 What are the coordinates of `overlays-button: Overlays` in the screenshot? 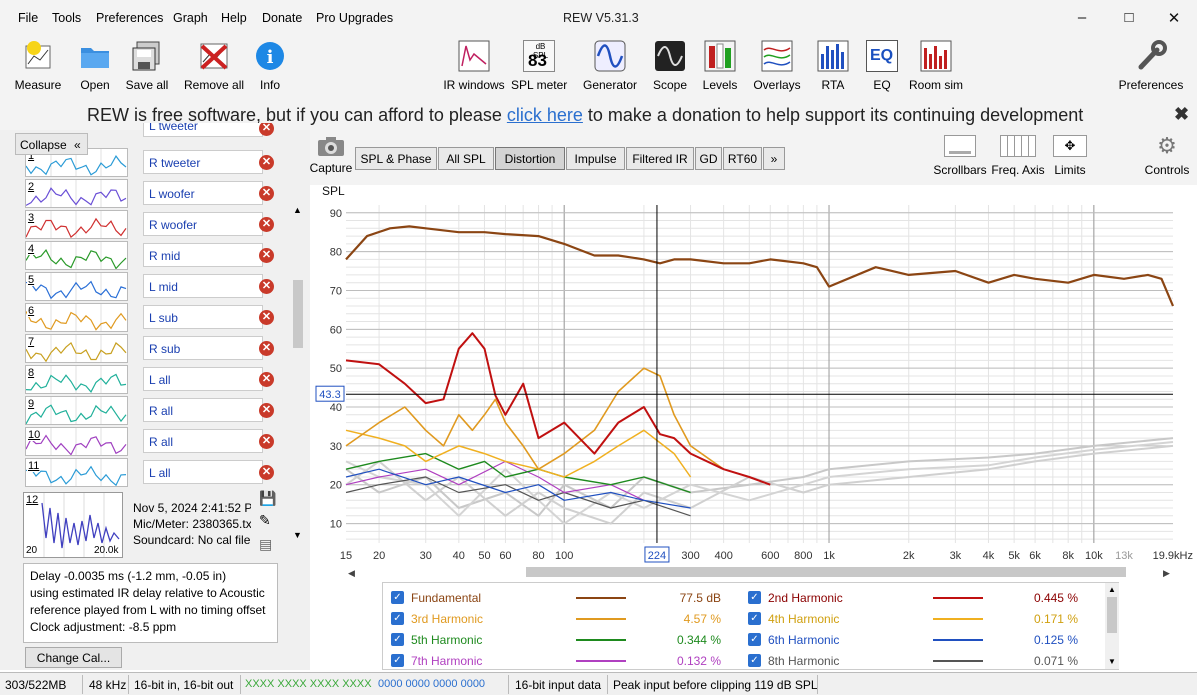 It's located at (777, 68).